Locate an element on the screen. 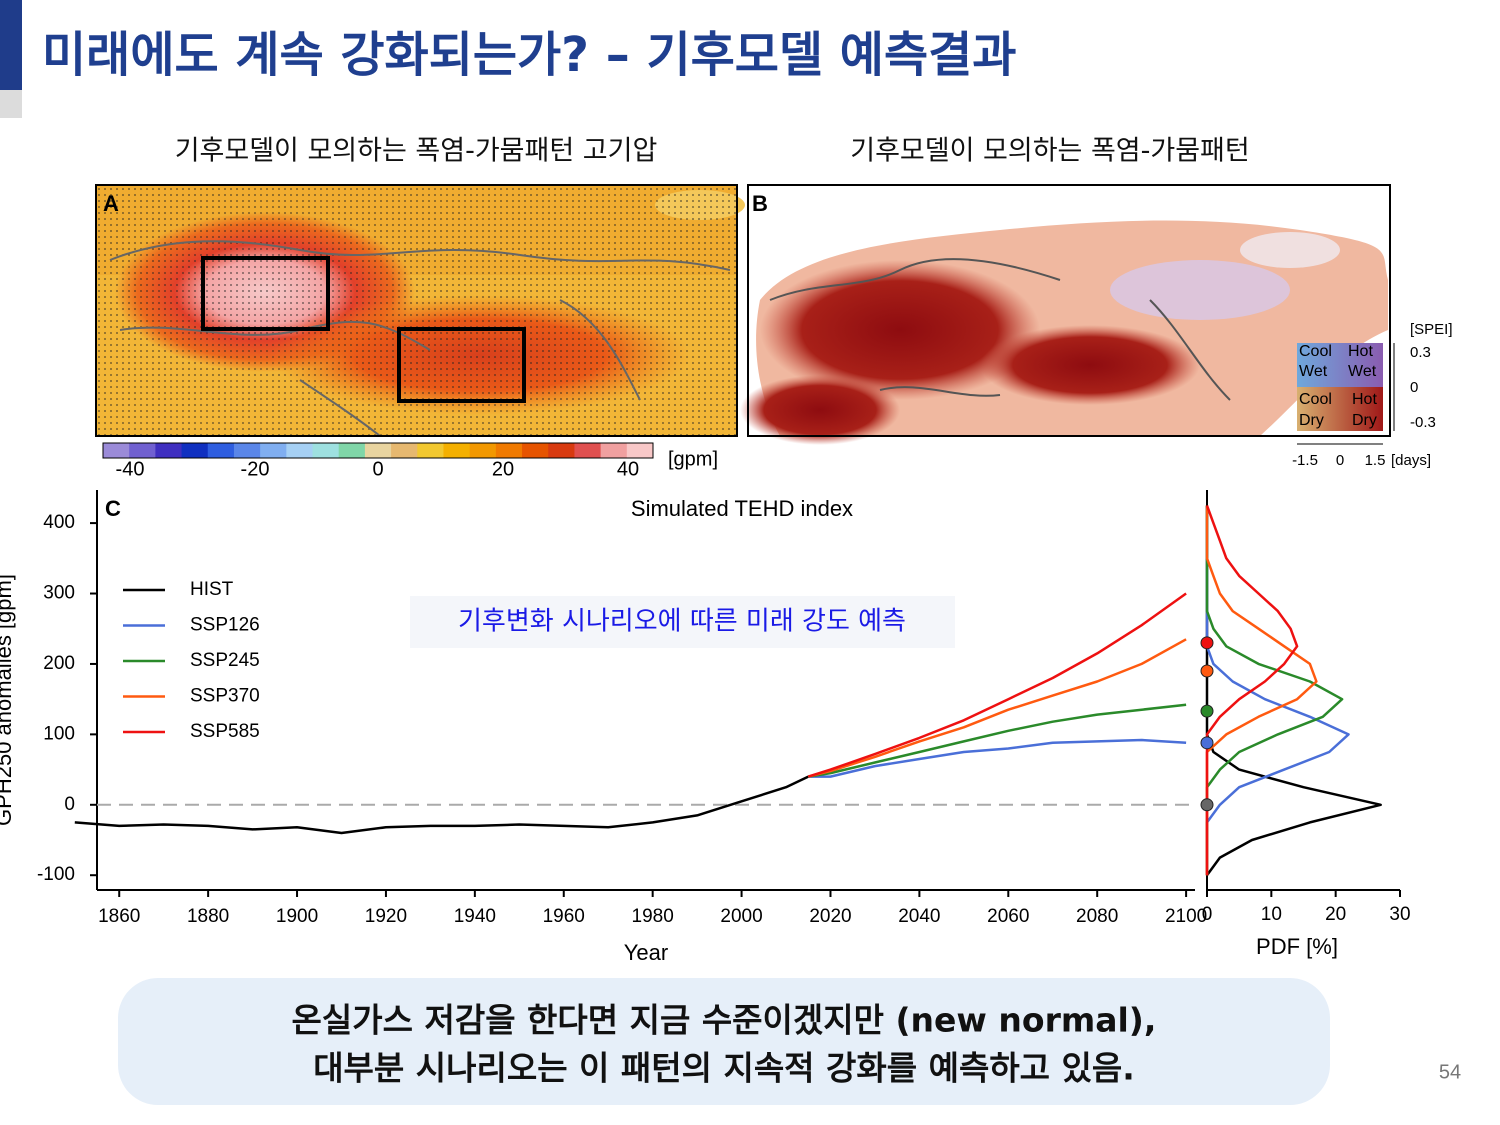  x-tick-label: 1880 is located at coordinates (208, 916).